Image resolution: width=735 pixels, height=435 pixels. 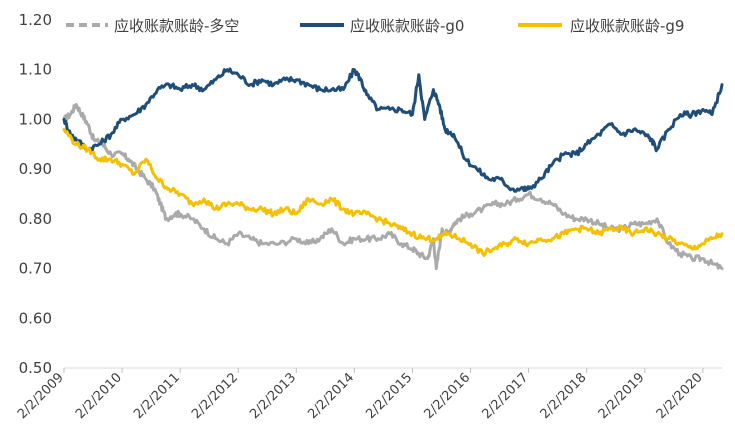 I want to click on x-tick-label: 2/2/2017, so click(x=506, y=396).